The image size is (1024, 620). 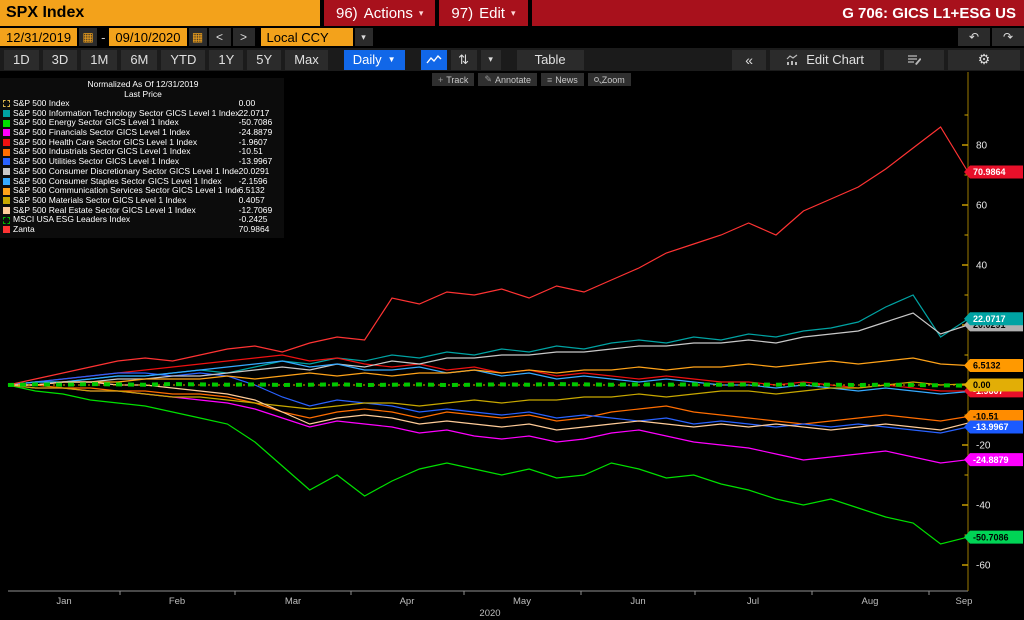 I want to click on series-name: Zanta, so click(x=24, y=229).